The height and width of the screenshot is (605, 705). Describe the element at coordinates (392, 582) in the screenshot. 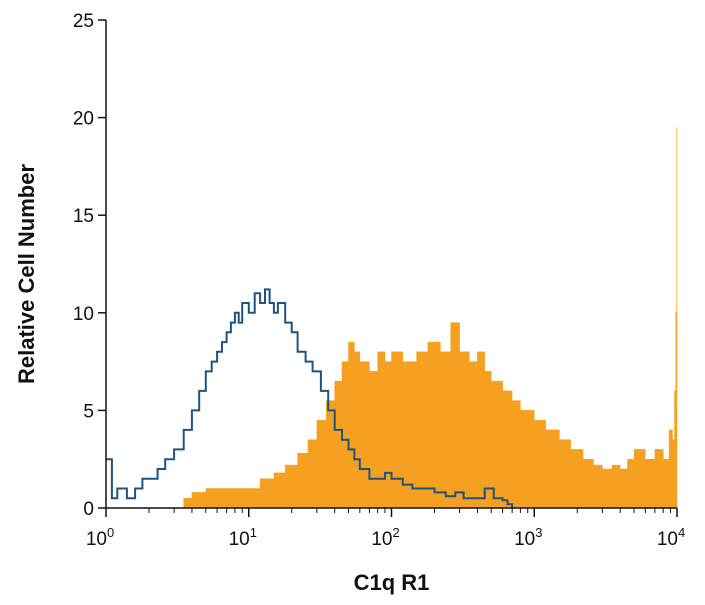

I see `x-axis-title: C1q R1` at that location.